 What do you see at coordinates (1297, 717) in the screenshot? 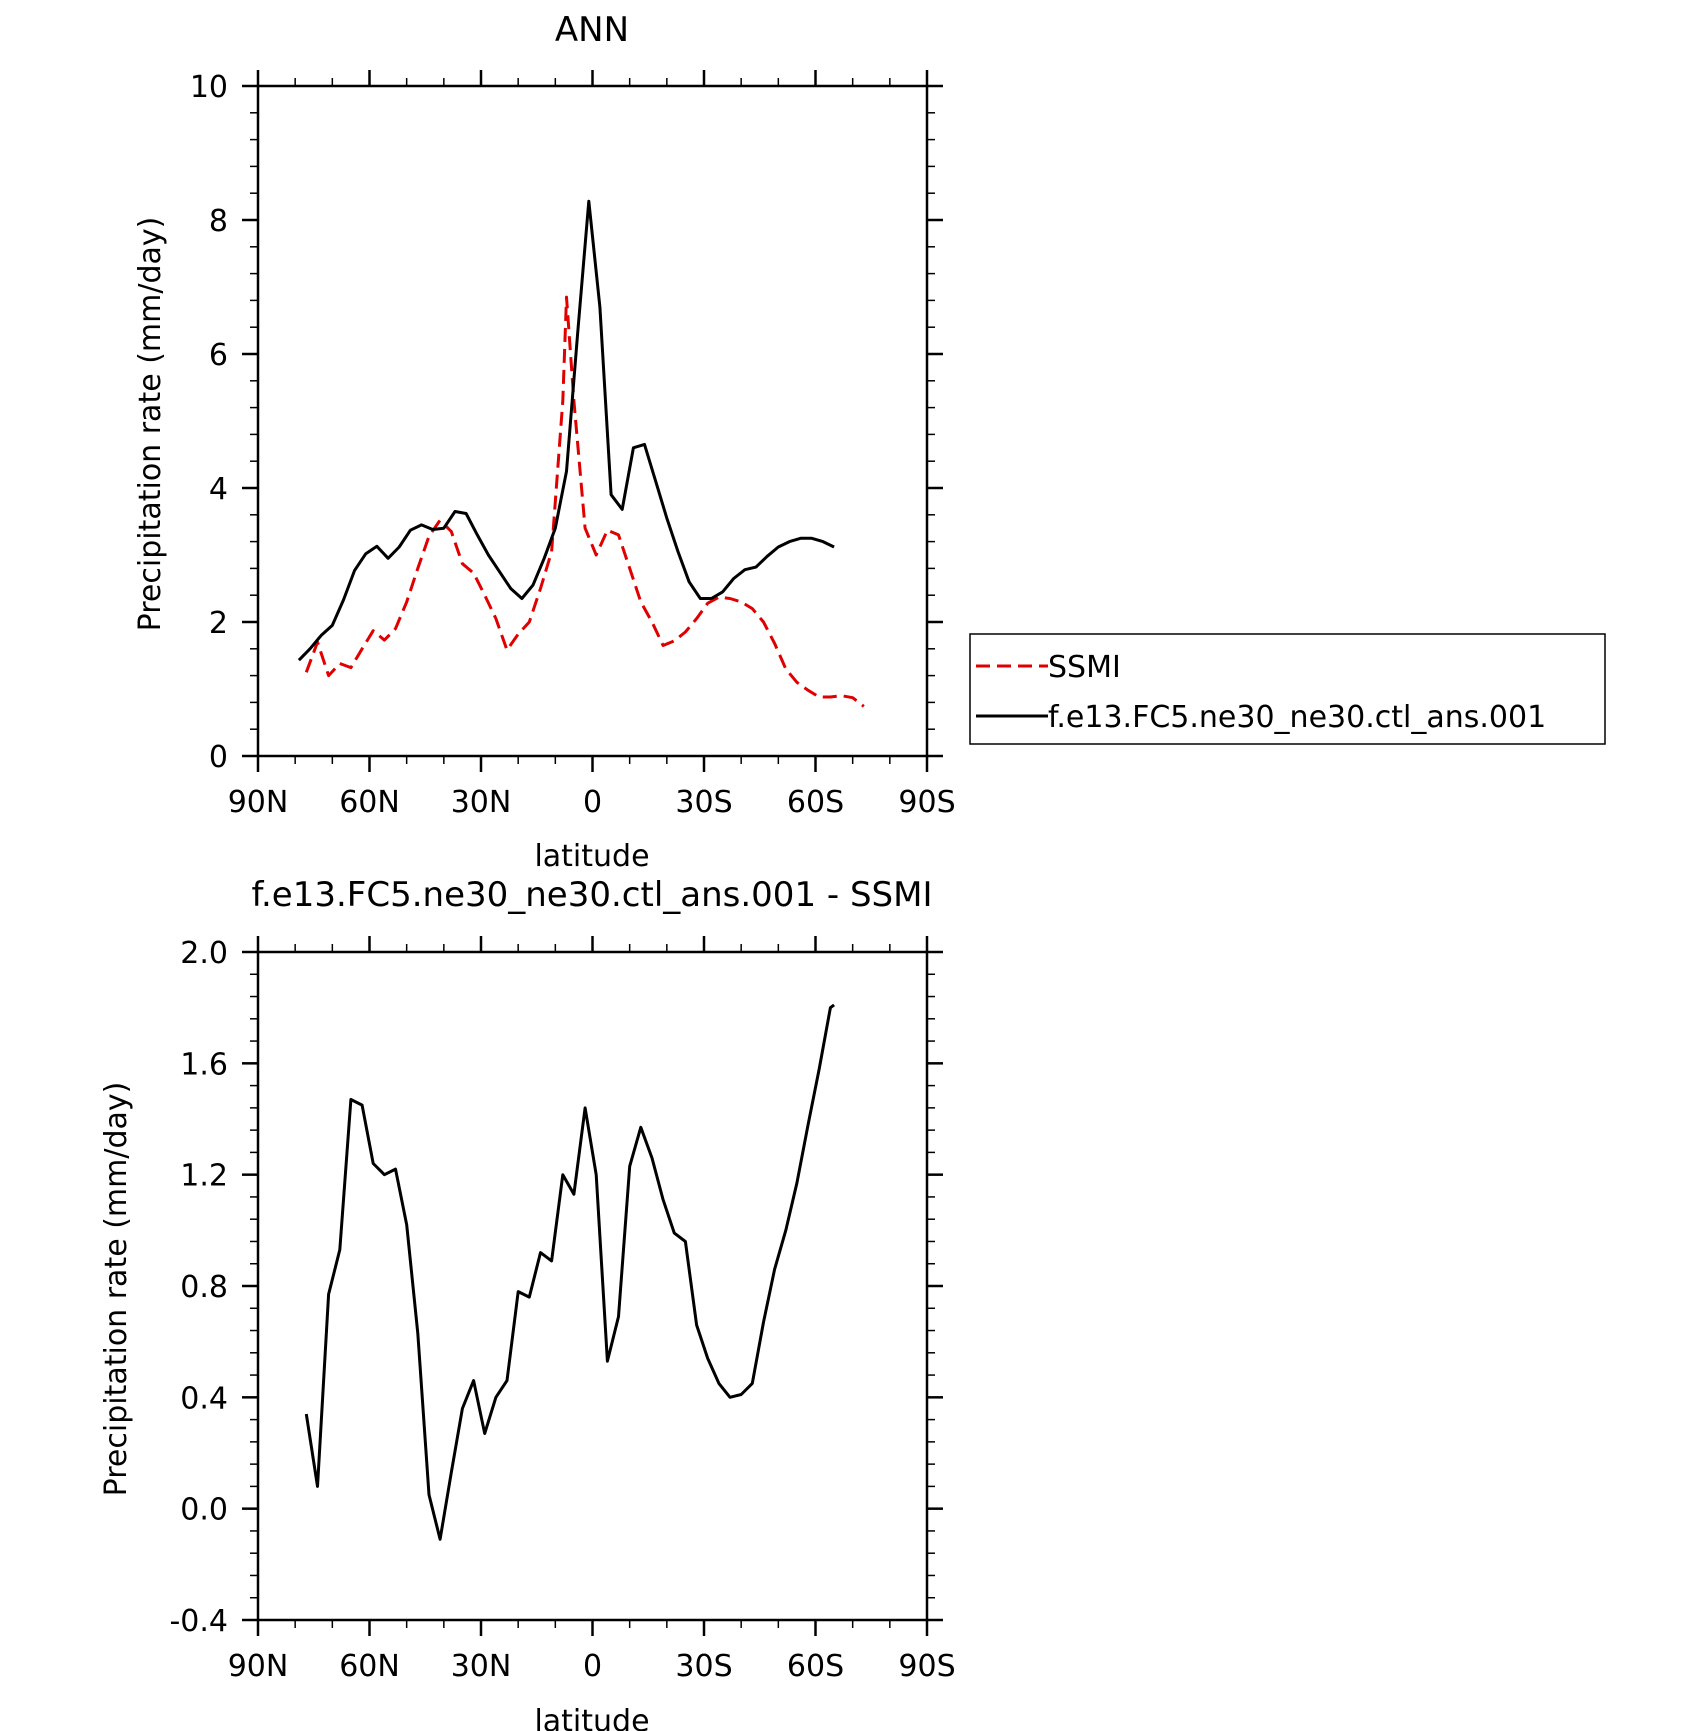
I see `legend-label-model: f.e13.FC5.ne30_ne30.ctl_ans.001` at bounding box center [1297, 717].